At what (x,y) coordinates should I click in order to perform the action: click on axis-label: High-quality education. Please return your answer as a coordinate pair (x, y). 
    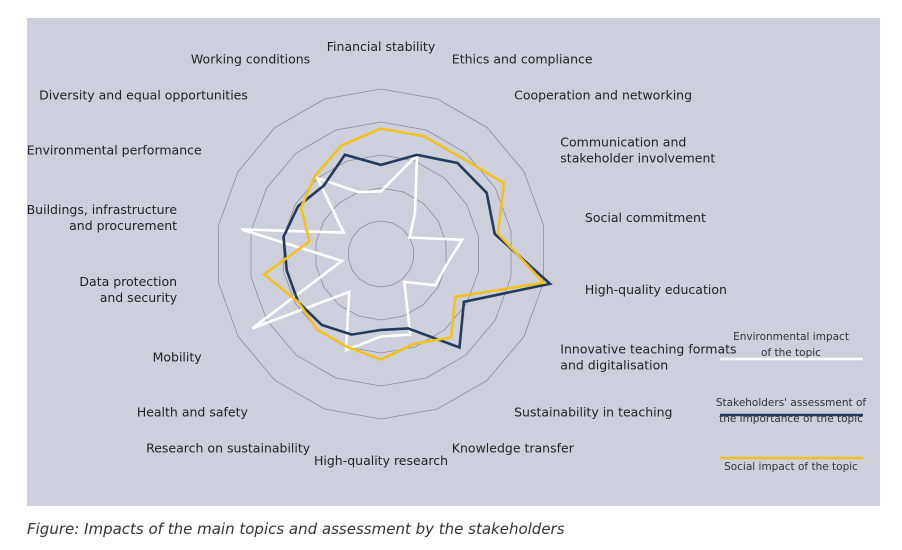
    Looking at the image, I should click on (656, 289).